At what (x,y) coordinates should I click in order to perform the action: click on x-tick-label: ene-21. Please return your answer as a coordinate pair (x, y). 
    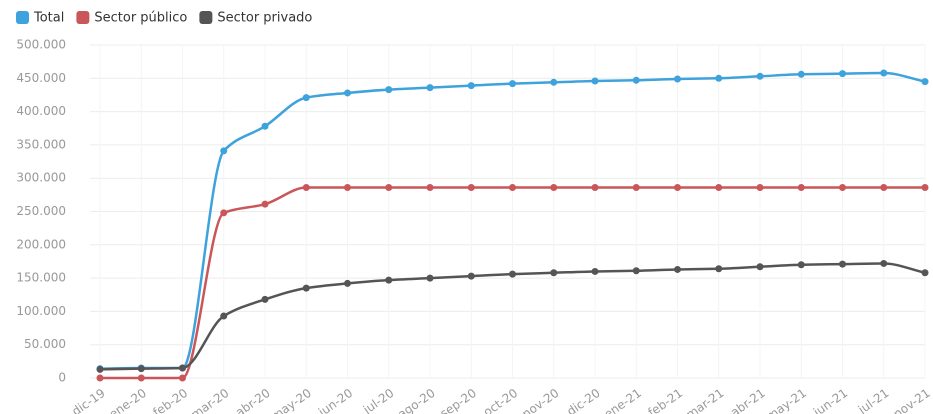
    Looking at the image, I should click on (623, 400).